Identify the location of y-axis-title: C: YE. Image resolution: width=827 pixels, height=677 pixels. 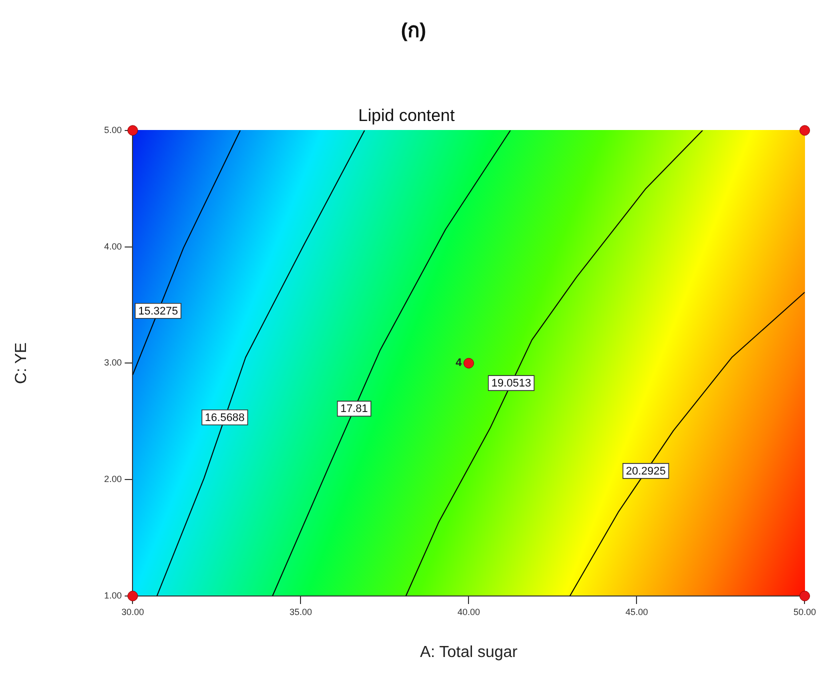
(21, 363).